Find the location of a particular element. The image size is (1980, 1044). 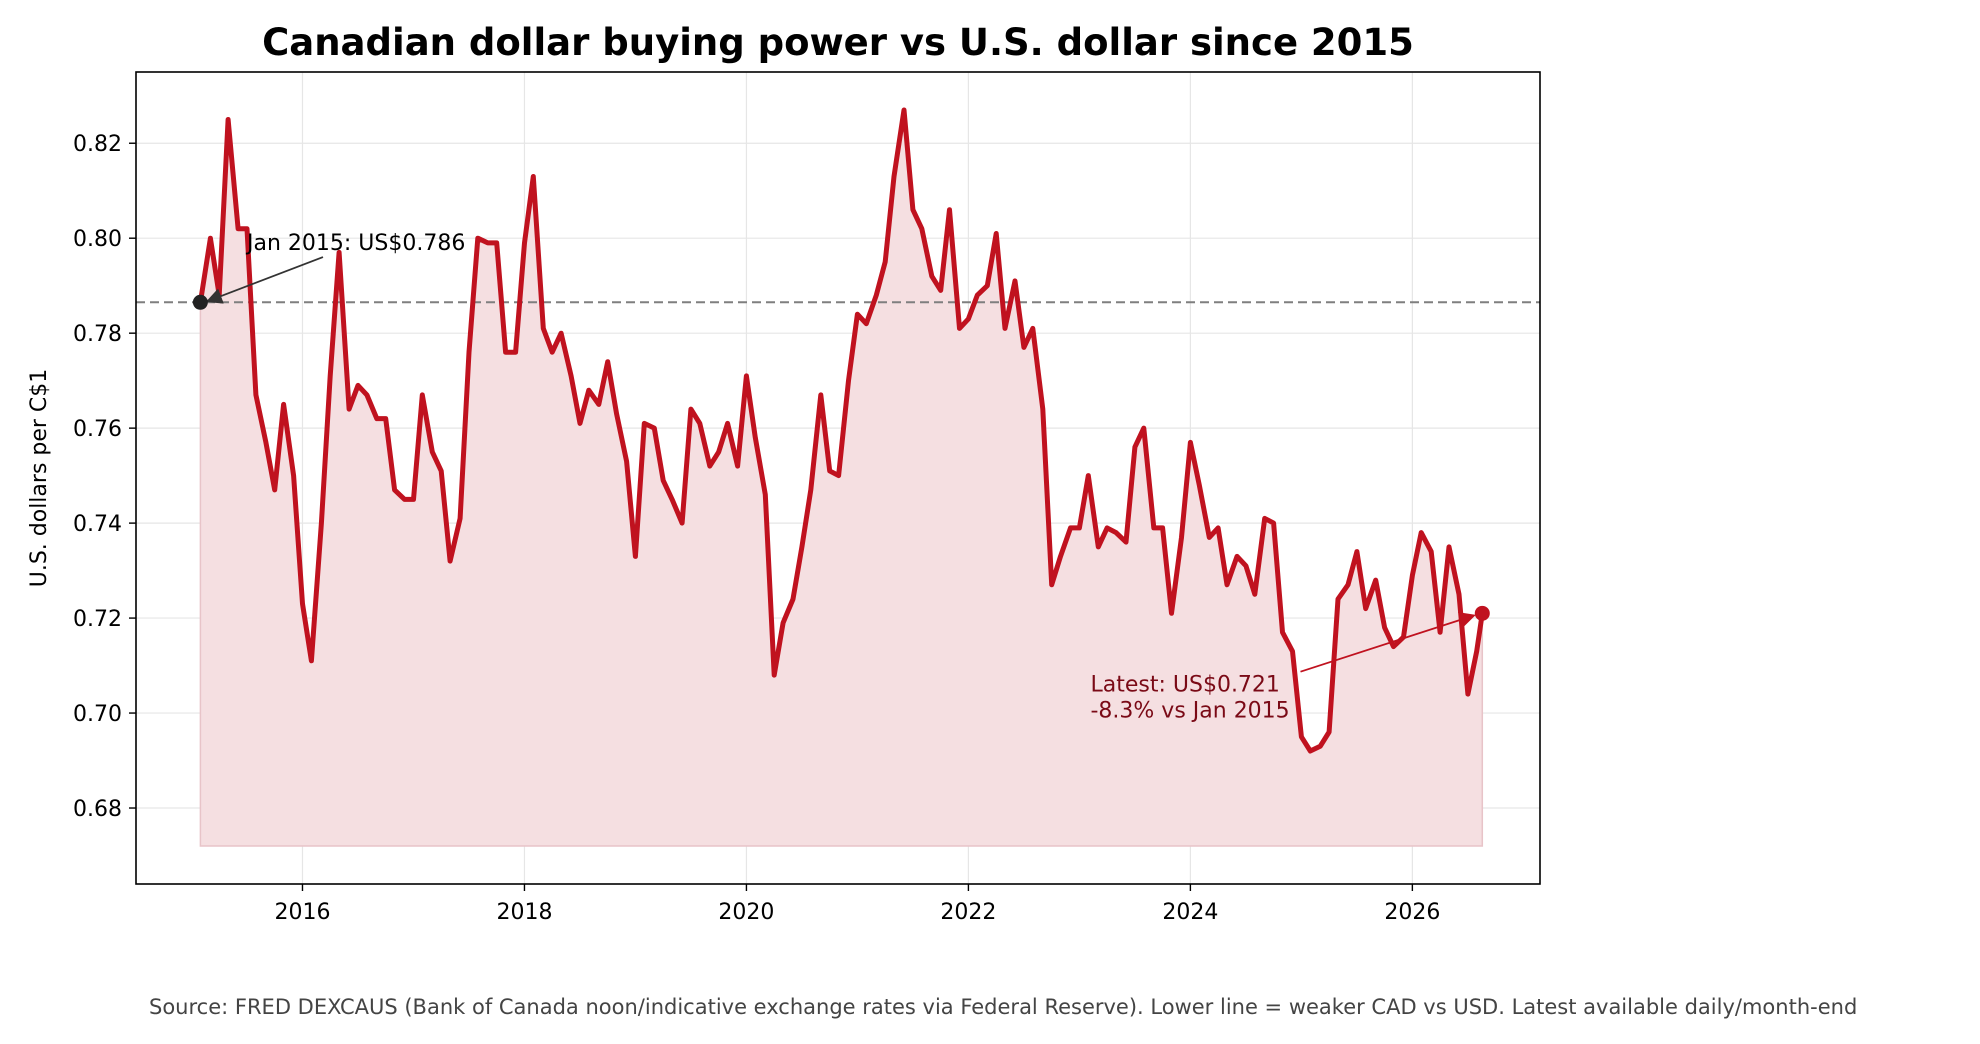

y-axis-label: U.S. dollars per C$1 is located at coordinates (39, 478).